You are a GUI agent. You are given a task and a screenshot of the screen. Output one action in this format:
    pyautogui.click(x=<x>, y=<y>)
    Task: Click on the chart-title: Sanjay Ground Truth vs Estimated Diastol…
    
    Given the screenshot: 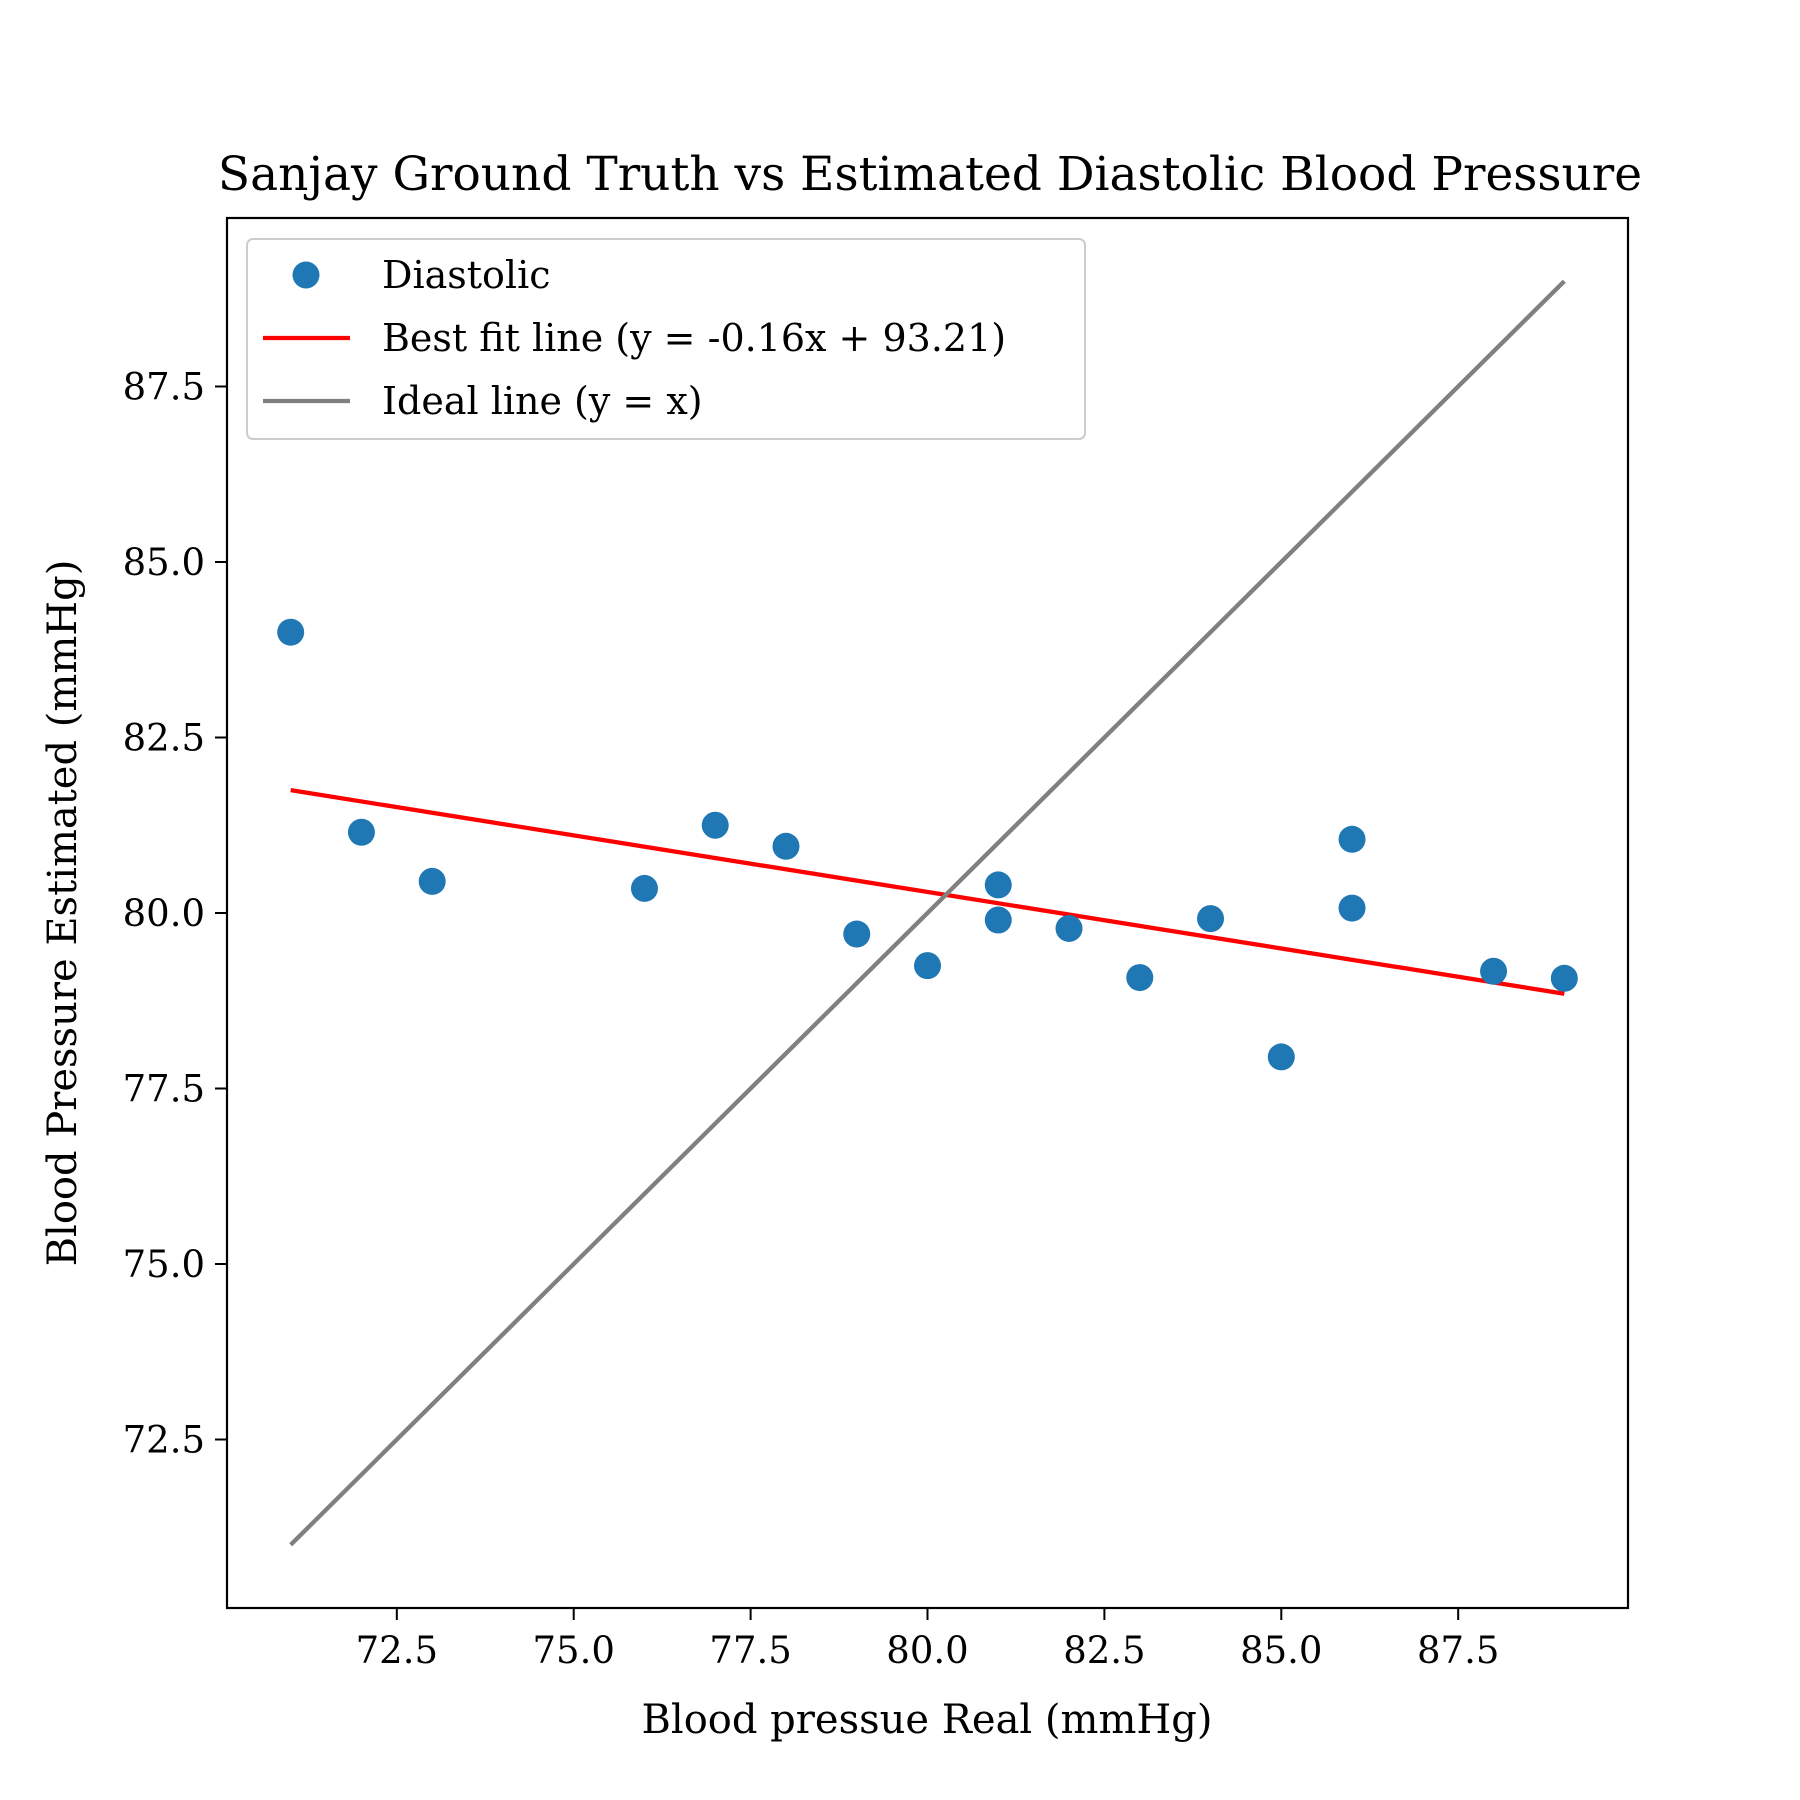 What is the action you would take?
    pyautogui.click(x=930, y=174)
    